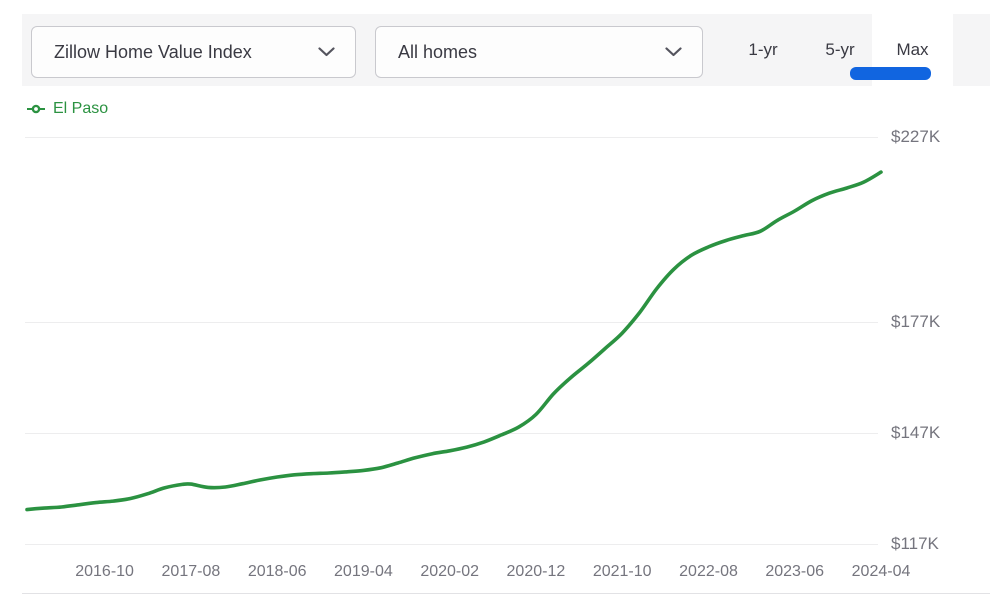 Image resolution: width=990 pixels, height=599 pixels. I want to click on tab-max-label: Max, so click(912, 49).